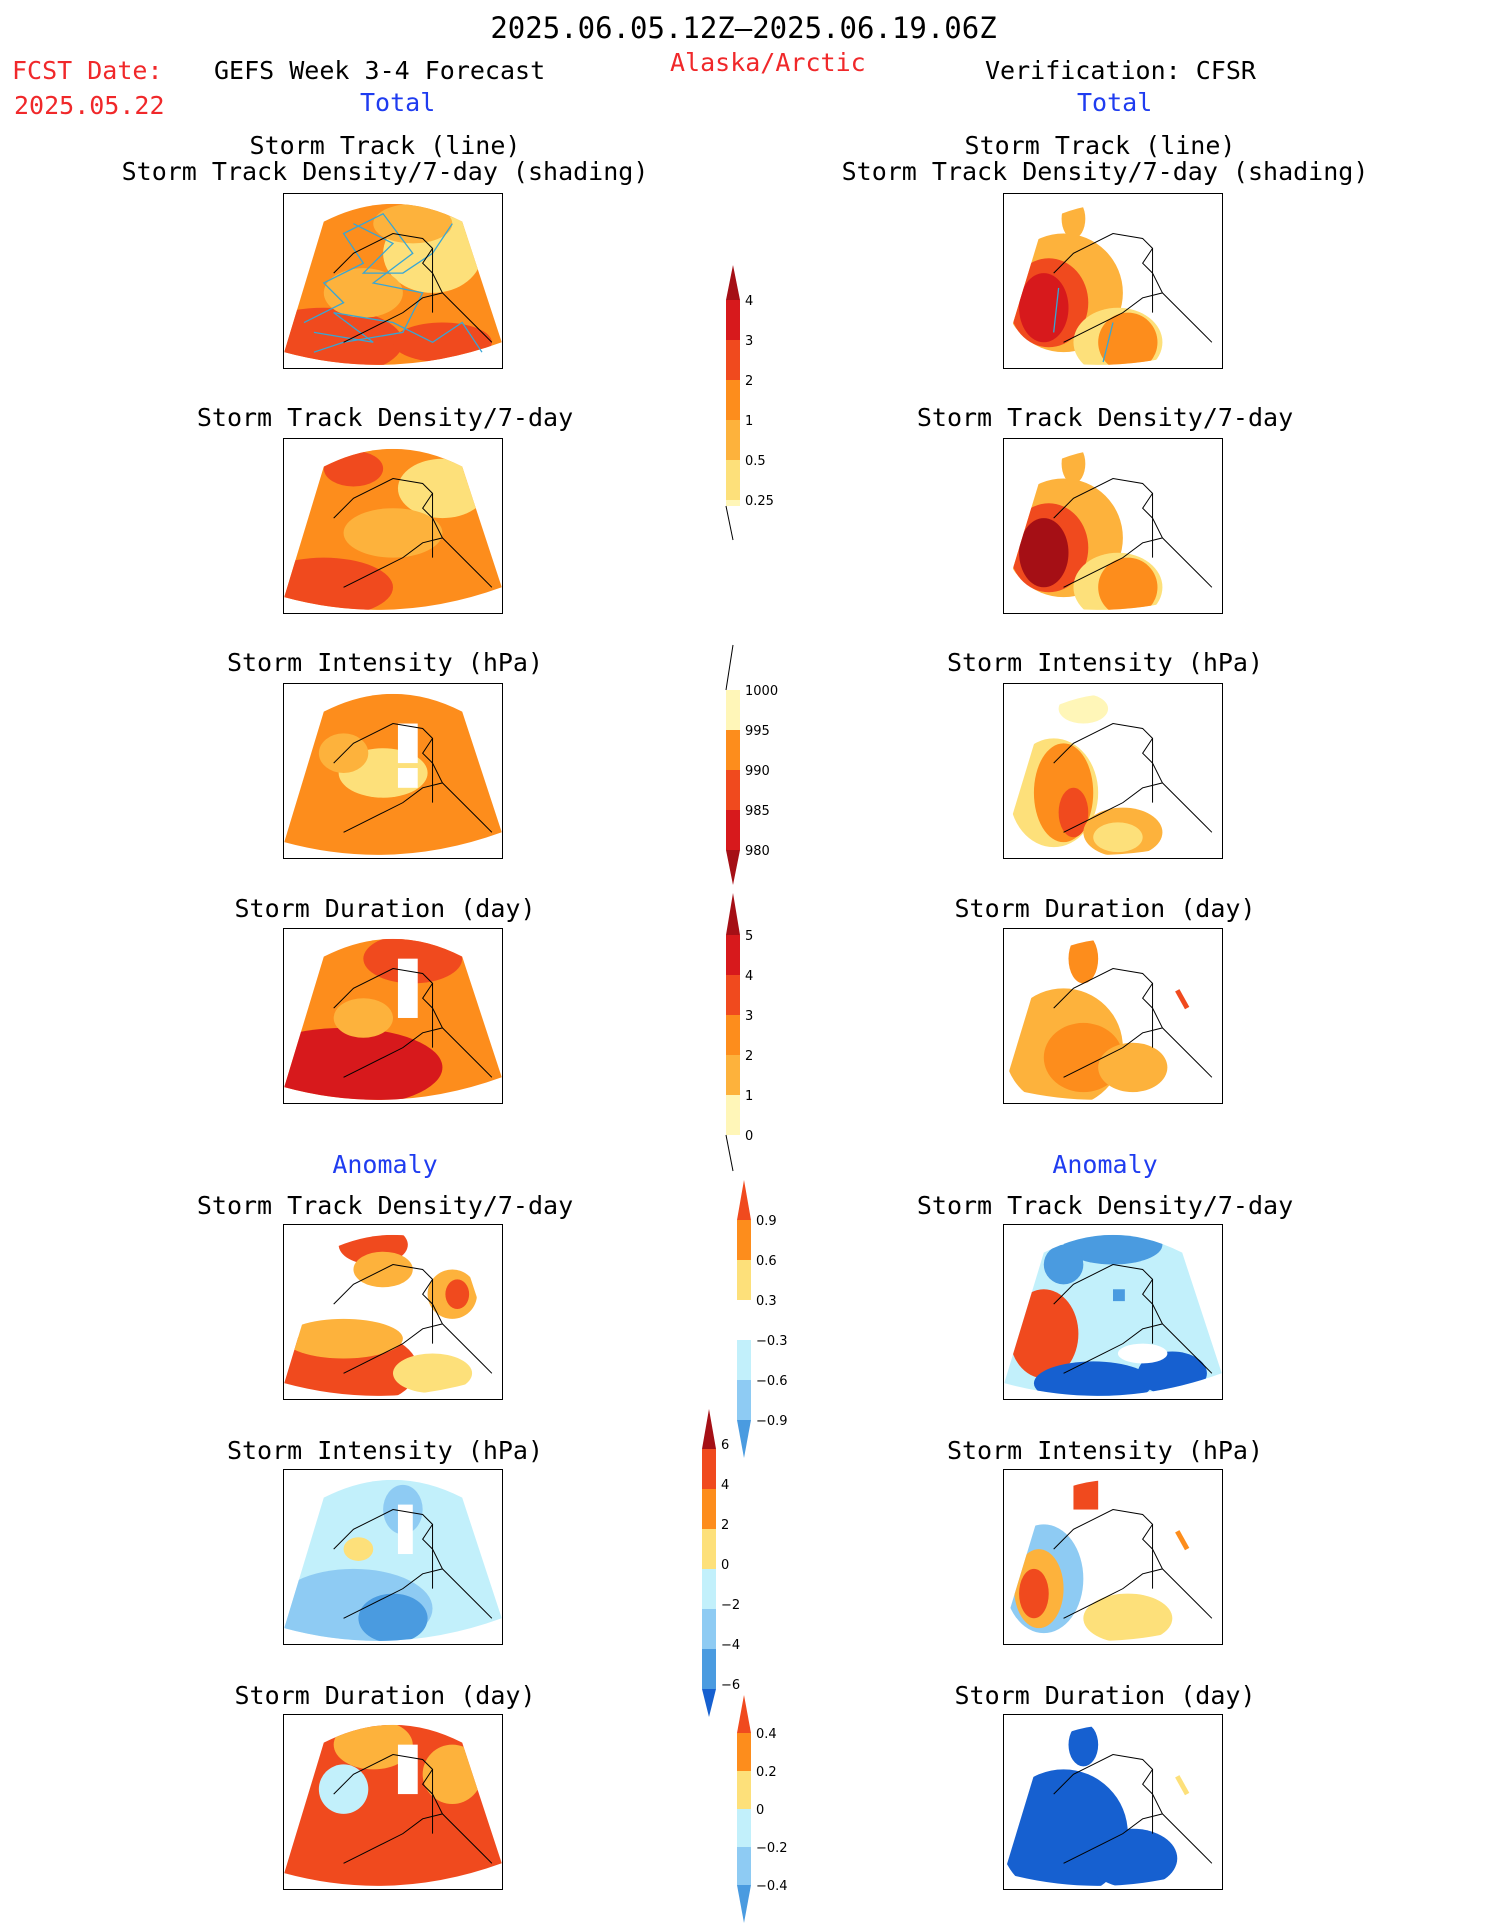 The height and width of the screenshot is (1929, 1487). I want to click on cb-density-total-label: 2, so click(749, 381).